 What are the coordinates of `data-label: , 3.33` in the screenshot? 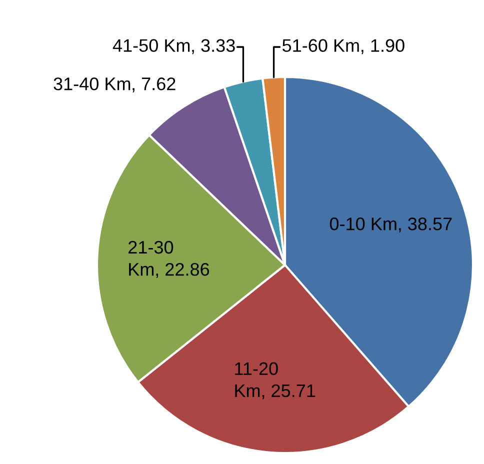 It's located at (213, 46).